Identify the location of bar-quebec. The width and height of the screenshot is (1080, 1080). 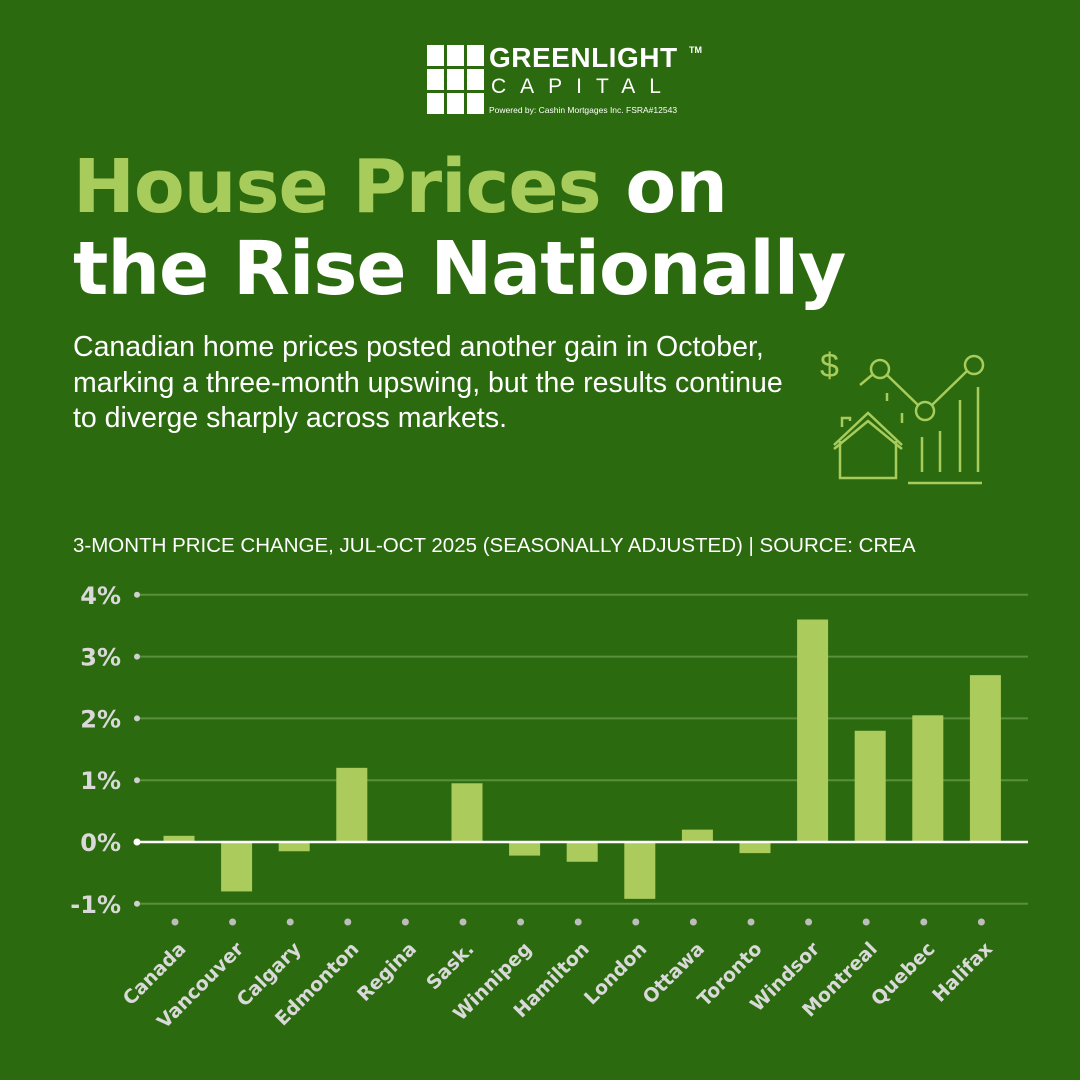
(928, 778).